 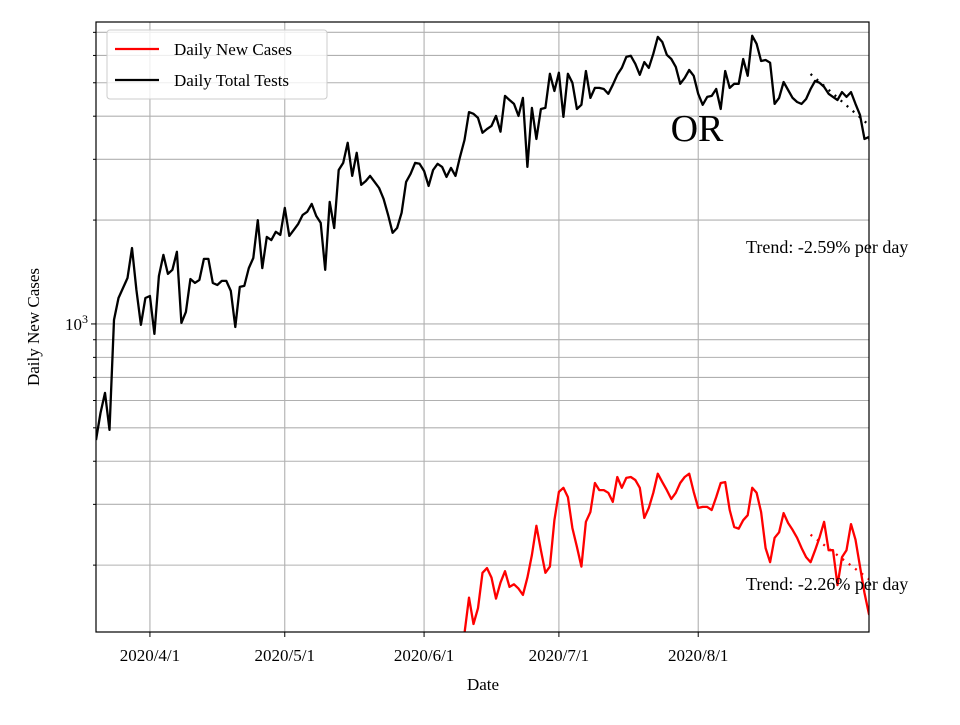 What do you see at coordinates (839, 100) in the screenshot?
I see `tests-trend-line` at bounding box center [839, 100].